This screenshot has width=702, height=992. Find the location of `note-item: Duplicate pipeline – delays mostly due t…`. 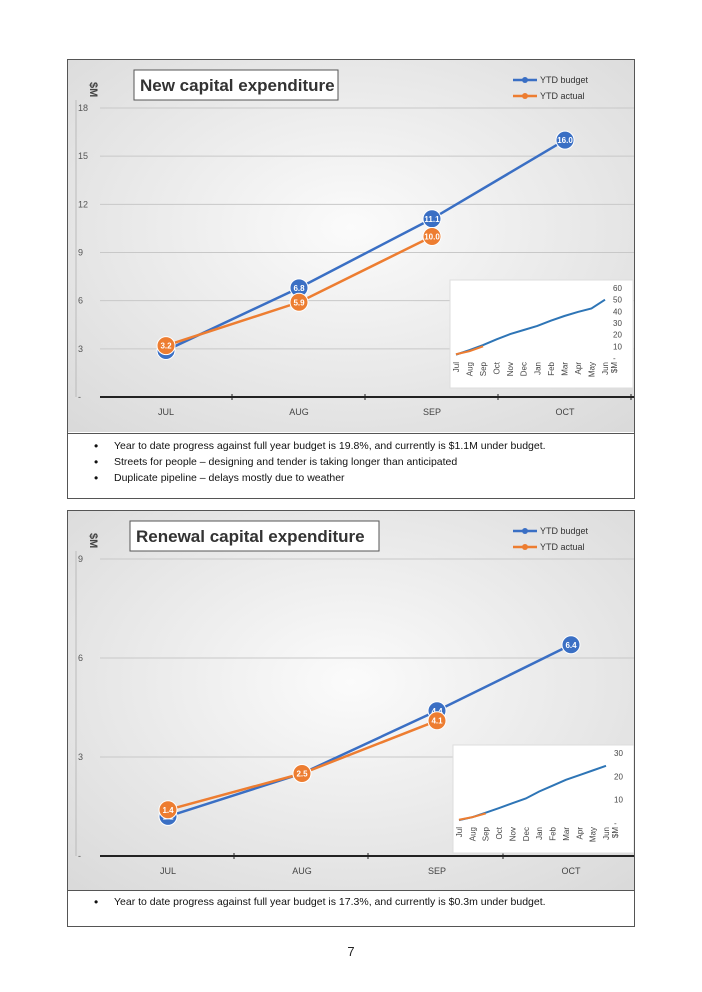

note-item: Duplicate pipeline – delays mostly due t… is located at coordinates (364, 478).